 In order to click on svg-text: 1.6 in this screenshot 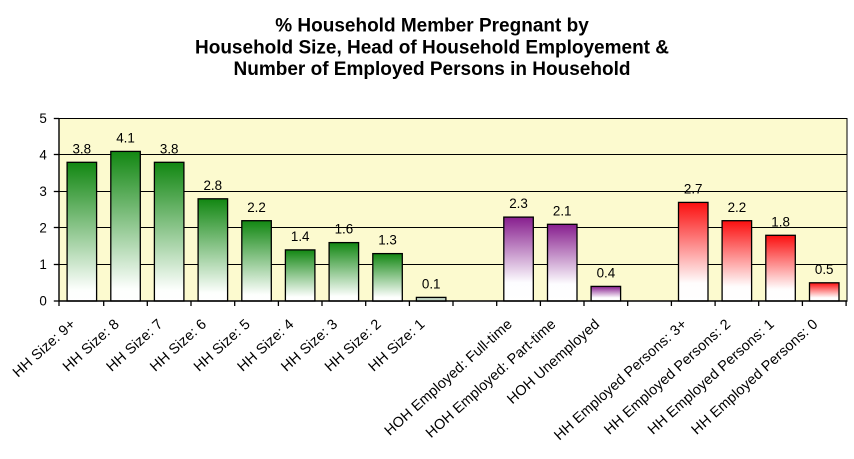, I will do `click(344, 229)`.